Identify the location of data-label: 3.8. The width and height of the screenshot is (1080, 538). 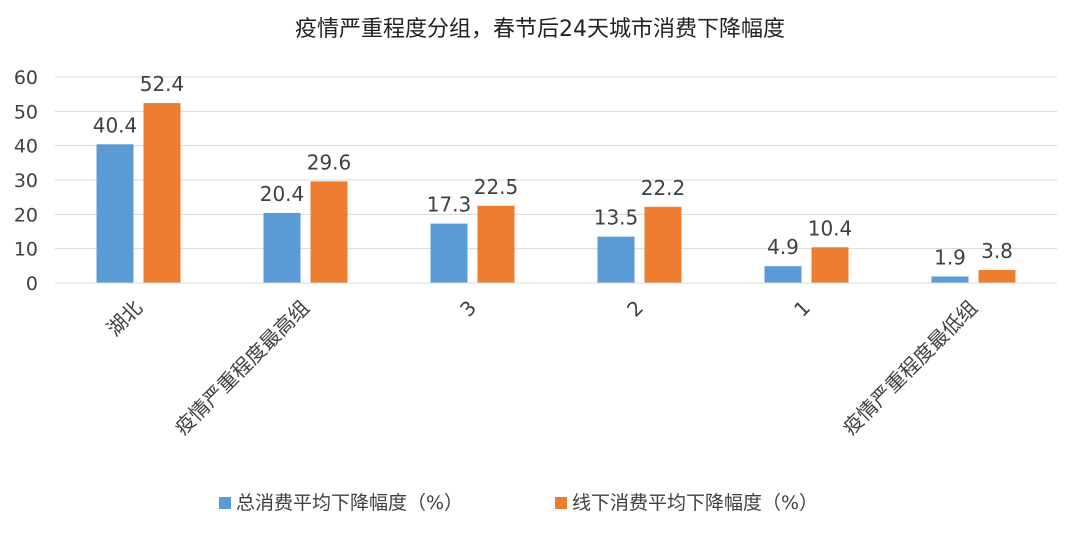
(997, 251).